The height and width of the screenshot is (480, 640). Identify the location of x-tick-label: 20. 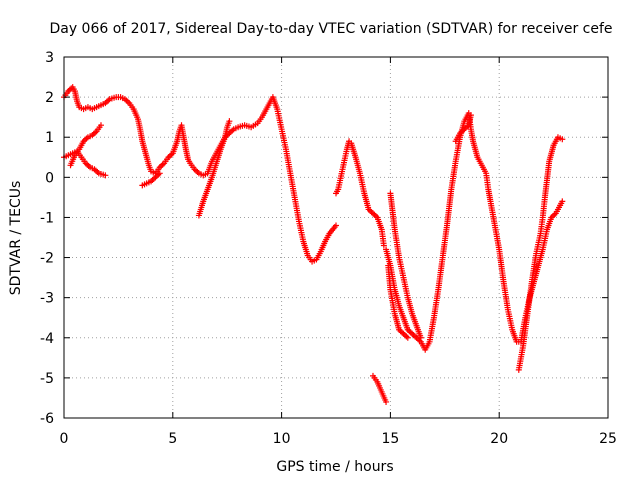
(499, 439).